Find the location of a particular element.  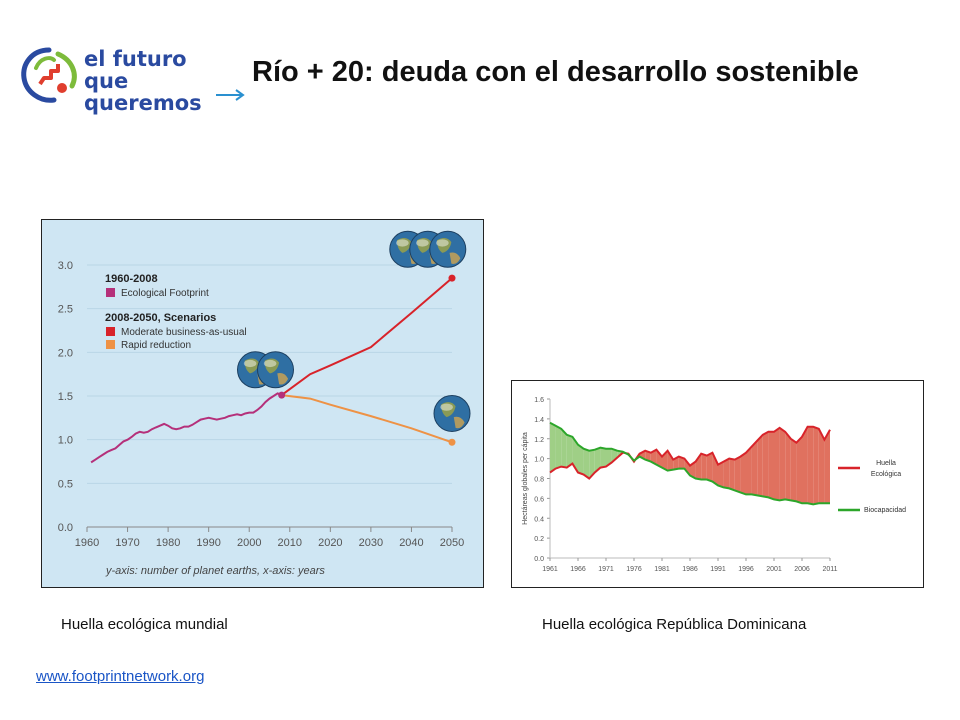

legend-label-biocapacity: Biocapacidad is located at coordinates (885, 510).